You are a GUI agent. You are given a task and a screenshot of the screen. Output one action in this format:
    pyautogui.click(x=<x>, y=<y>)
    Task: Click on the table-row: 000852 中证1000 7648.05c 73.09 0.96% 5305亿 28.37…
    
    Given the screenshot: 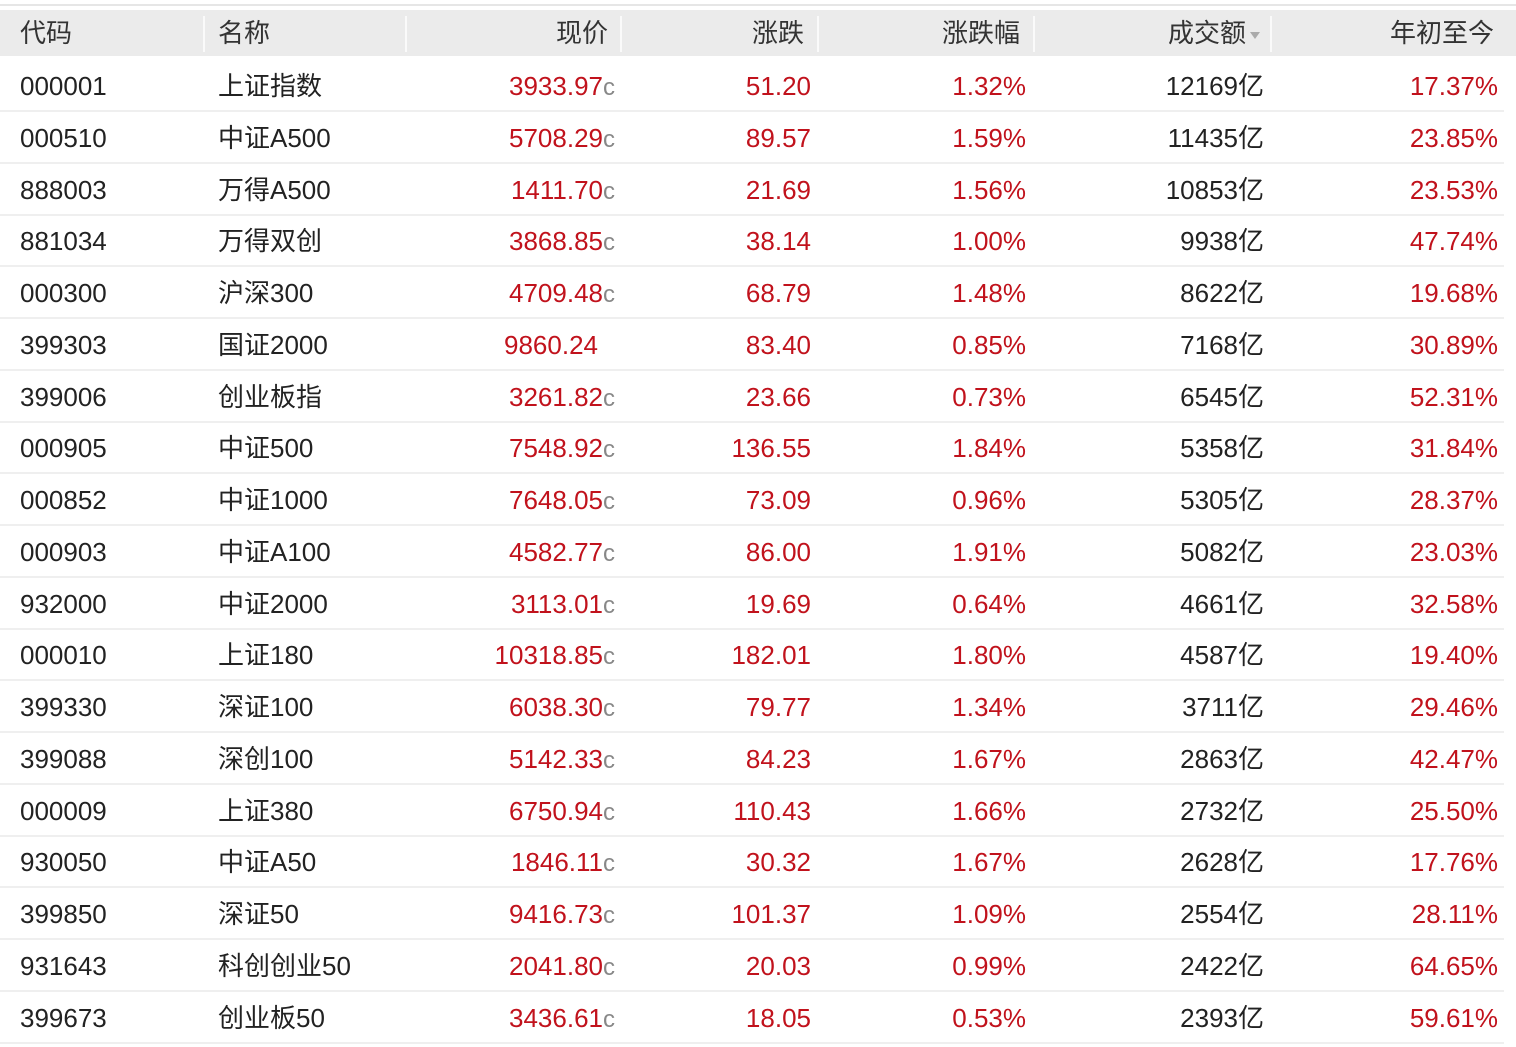 What is the action you would take?
    pyautogui.click(x=752, y=499)
    